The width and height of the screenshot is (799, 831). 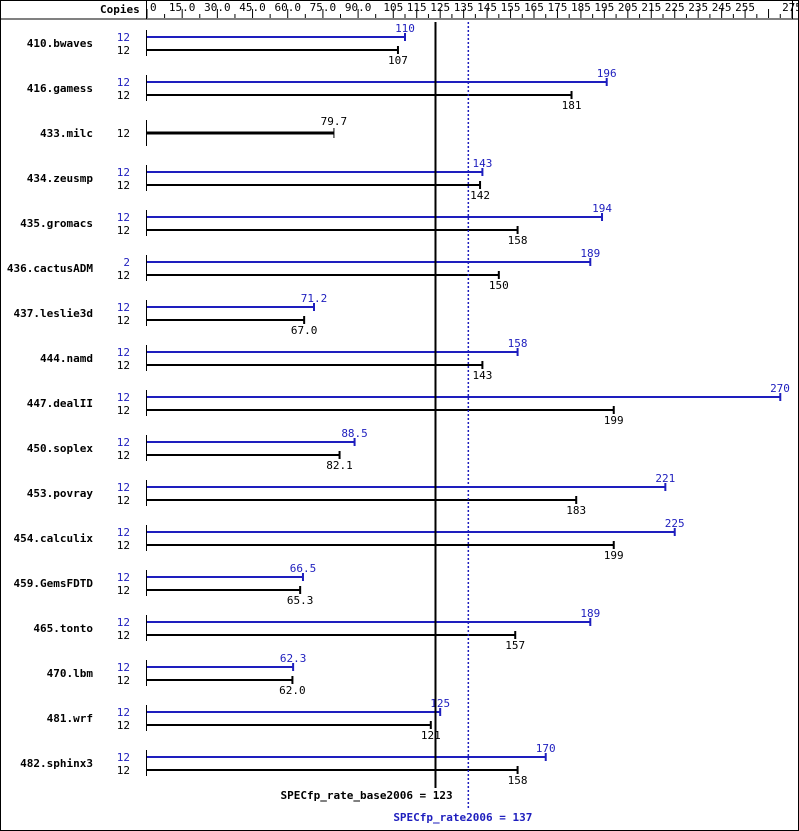 I want to click on base-value-label: 67.0, so click(x=304, y=330).